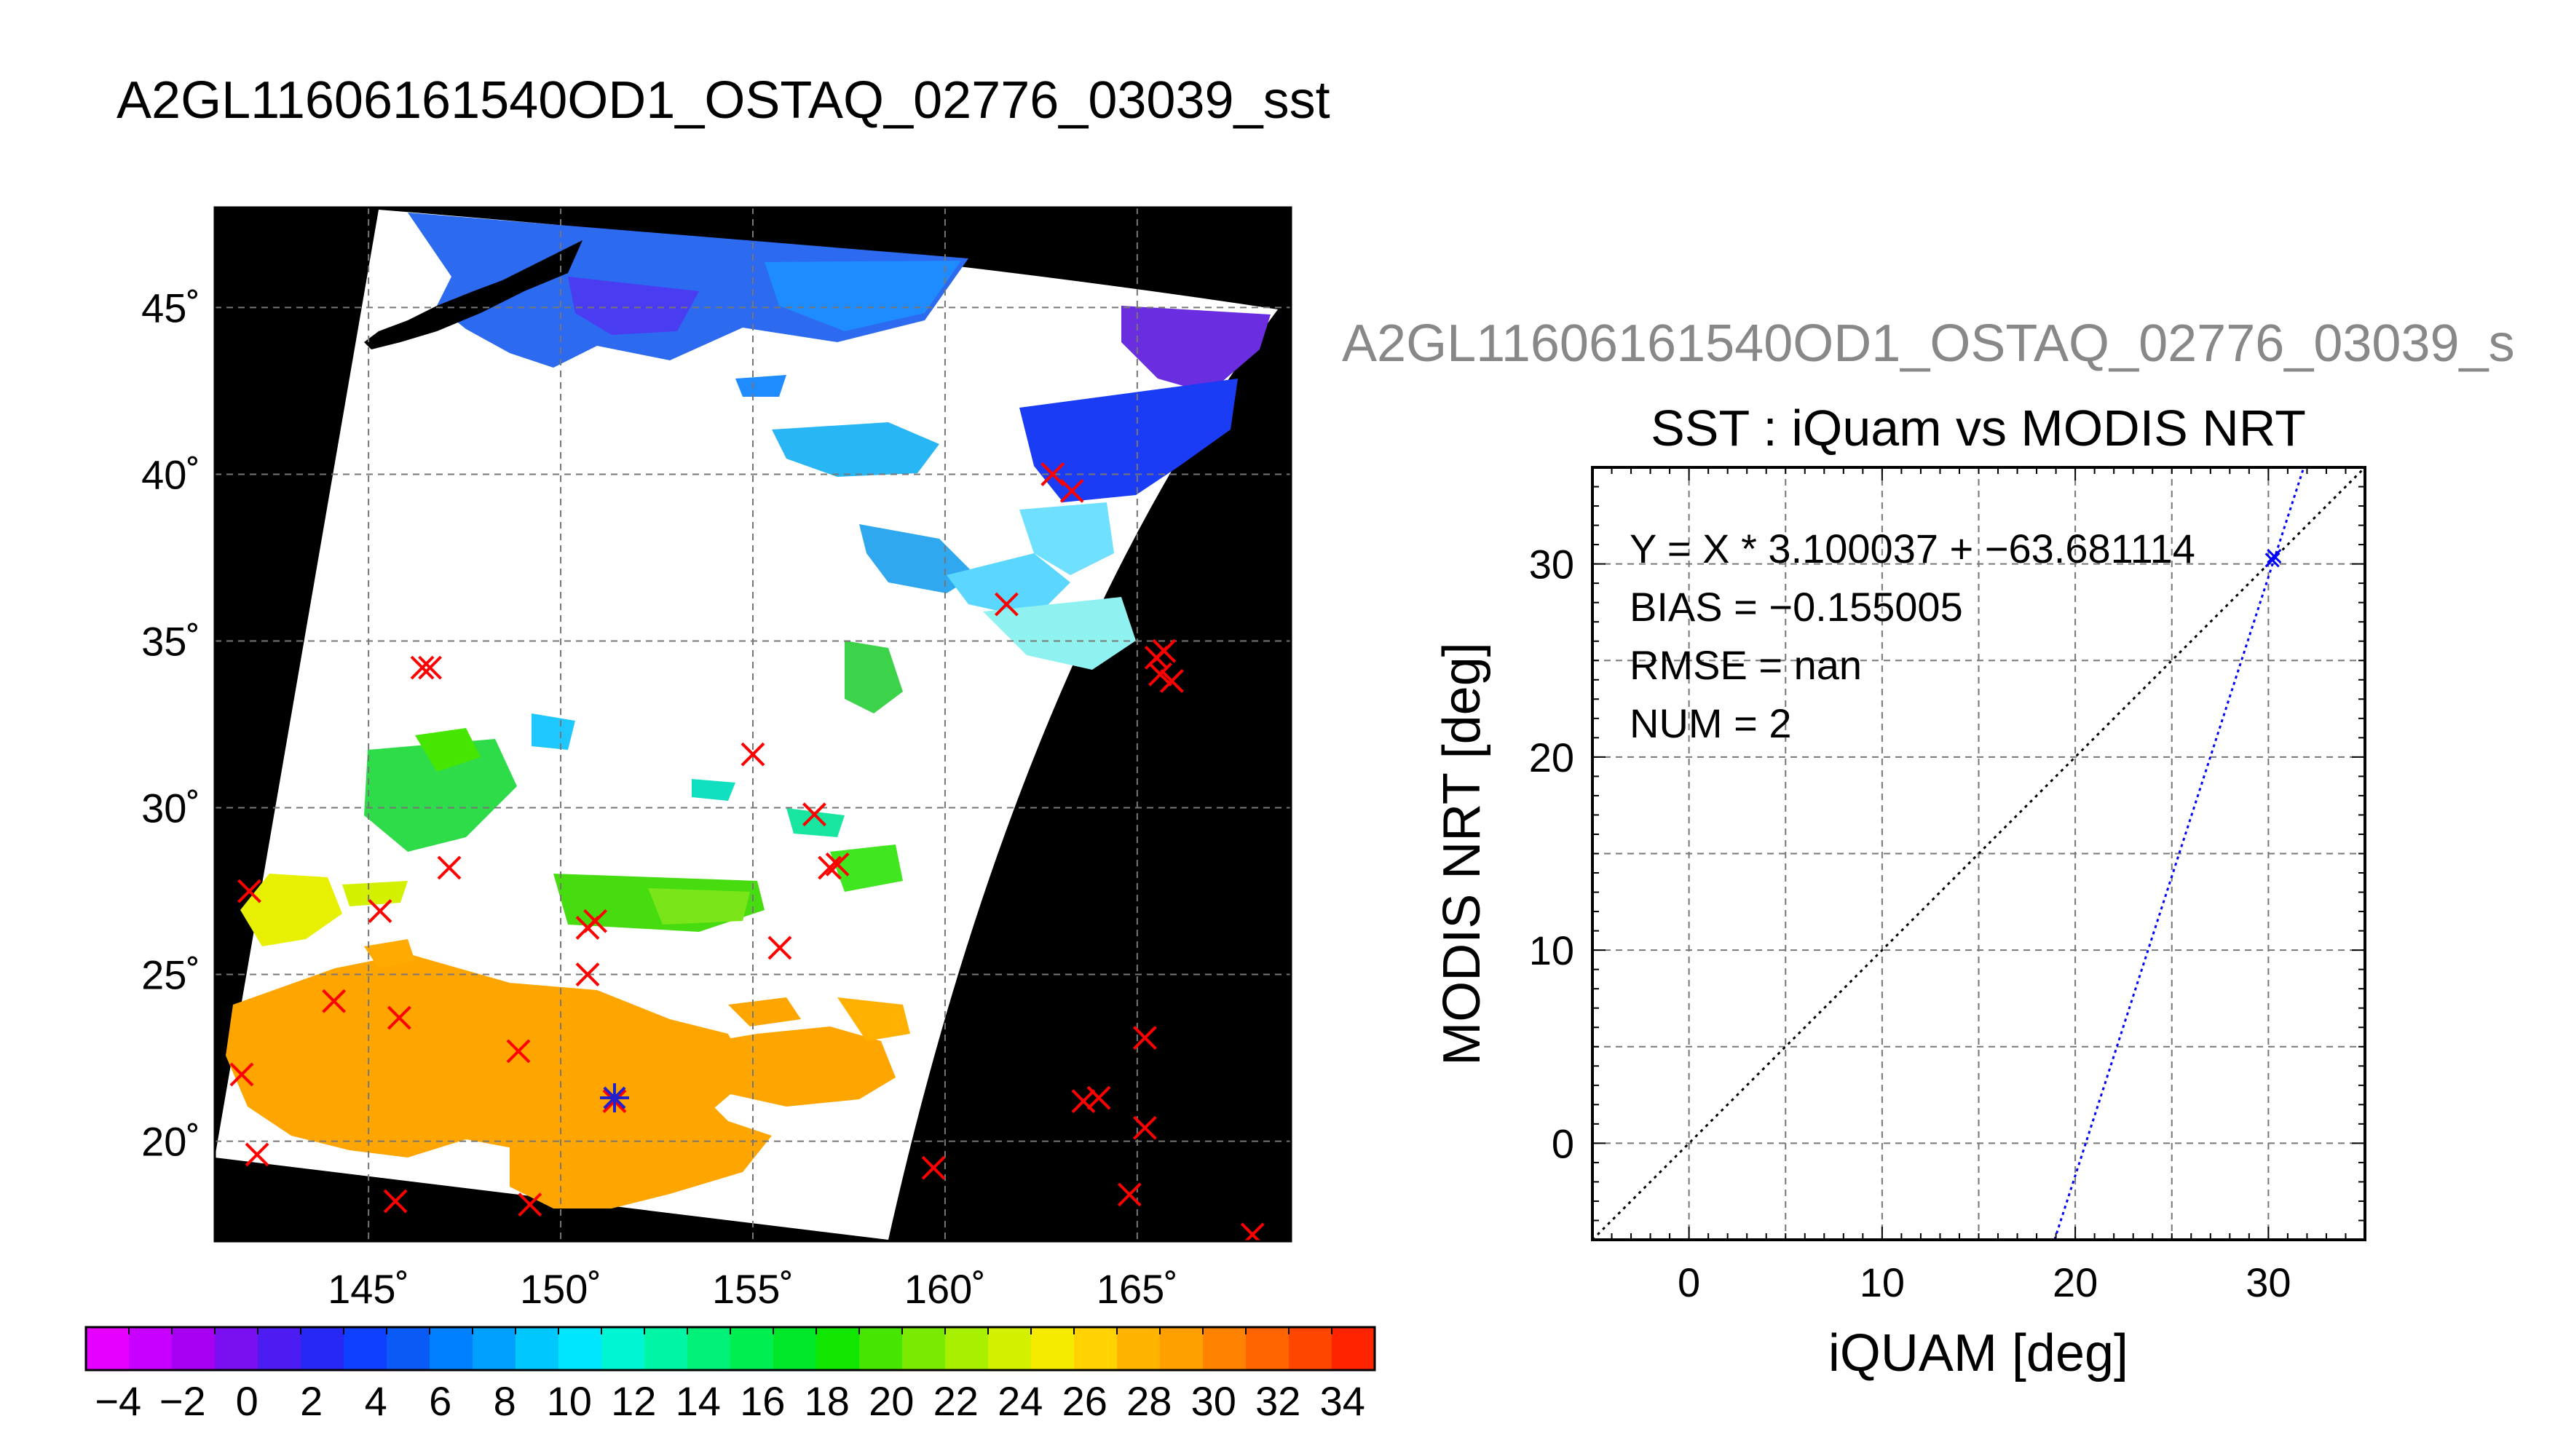 The width and height of the screenshot is (2555, 1456). What do you see at coordinates (1882, 1282) in the screenshot?
I see `scatter-x-tick-label: 10` at bounding box center [1882, 1282].